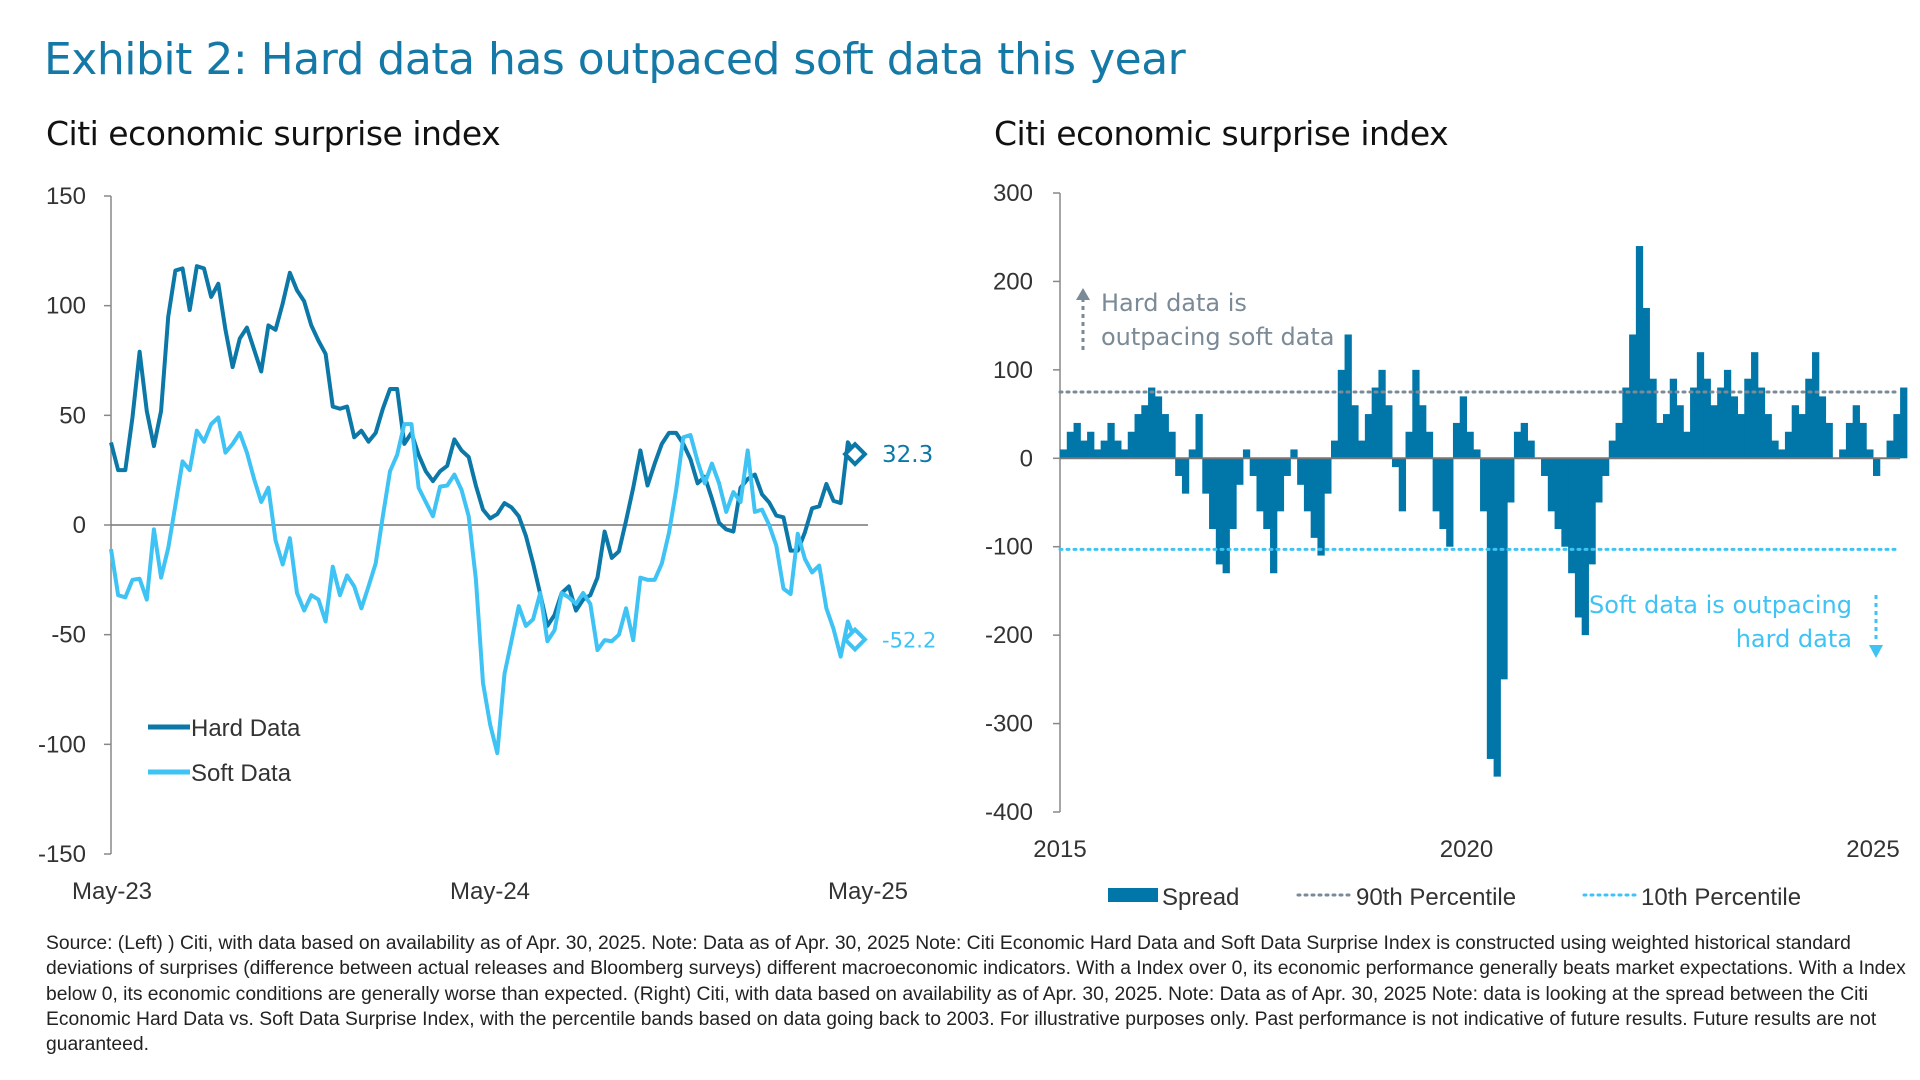 The image size is (1920, 1080). What do you see at coordinates (1872, 849) in the screenshot?
I see `x-tick-label: 2025` at bounding box center [1872, 849].